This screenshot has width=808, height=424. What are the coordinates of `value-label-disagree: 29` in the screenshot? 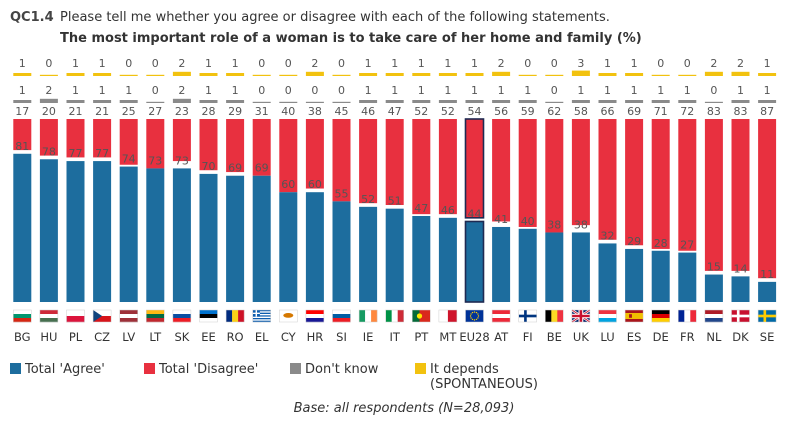 It's located at (235, 111).